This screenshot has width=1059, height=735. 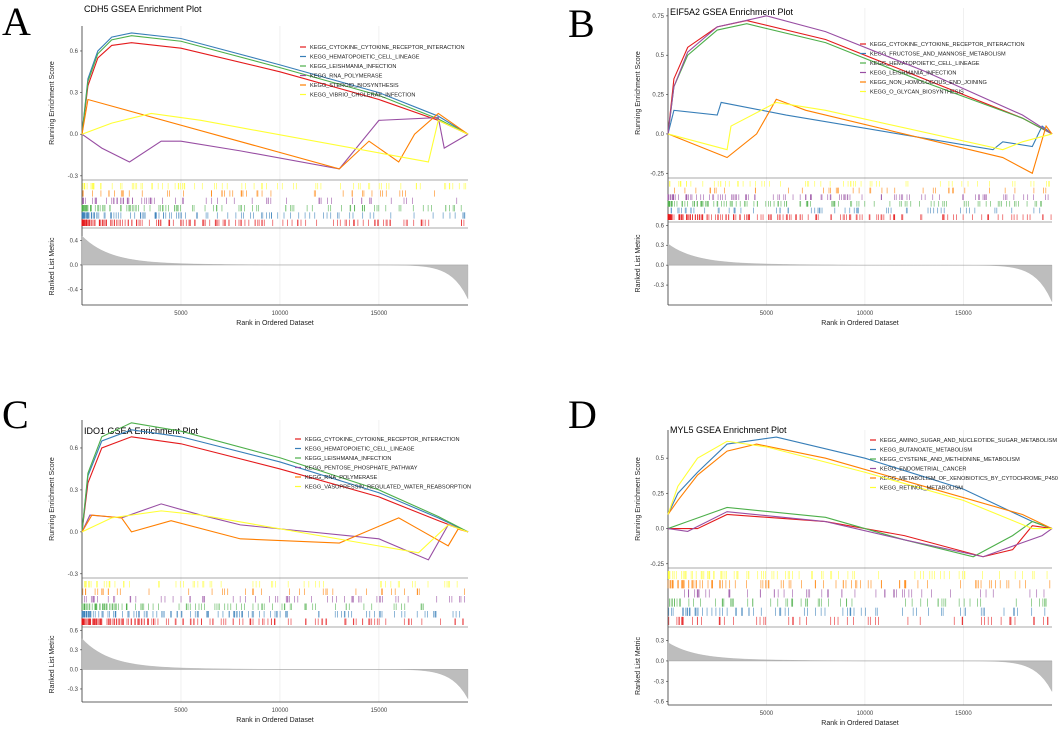 What do you see at coordinates (581, 23) in the screenshot?
I see `panel-letter-b: B` at bounding box center [581, 23].